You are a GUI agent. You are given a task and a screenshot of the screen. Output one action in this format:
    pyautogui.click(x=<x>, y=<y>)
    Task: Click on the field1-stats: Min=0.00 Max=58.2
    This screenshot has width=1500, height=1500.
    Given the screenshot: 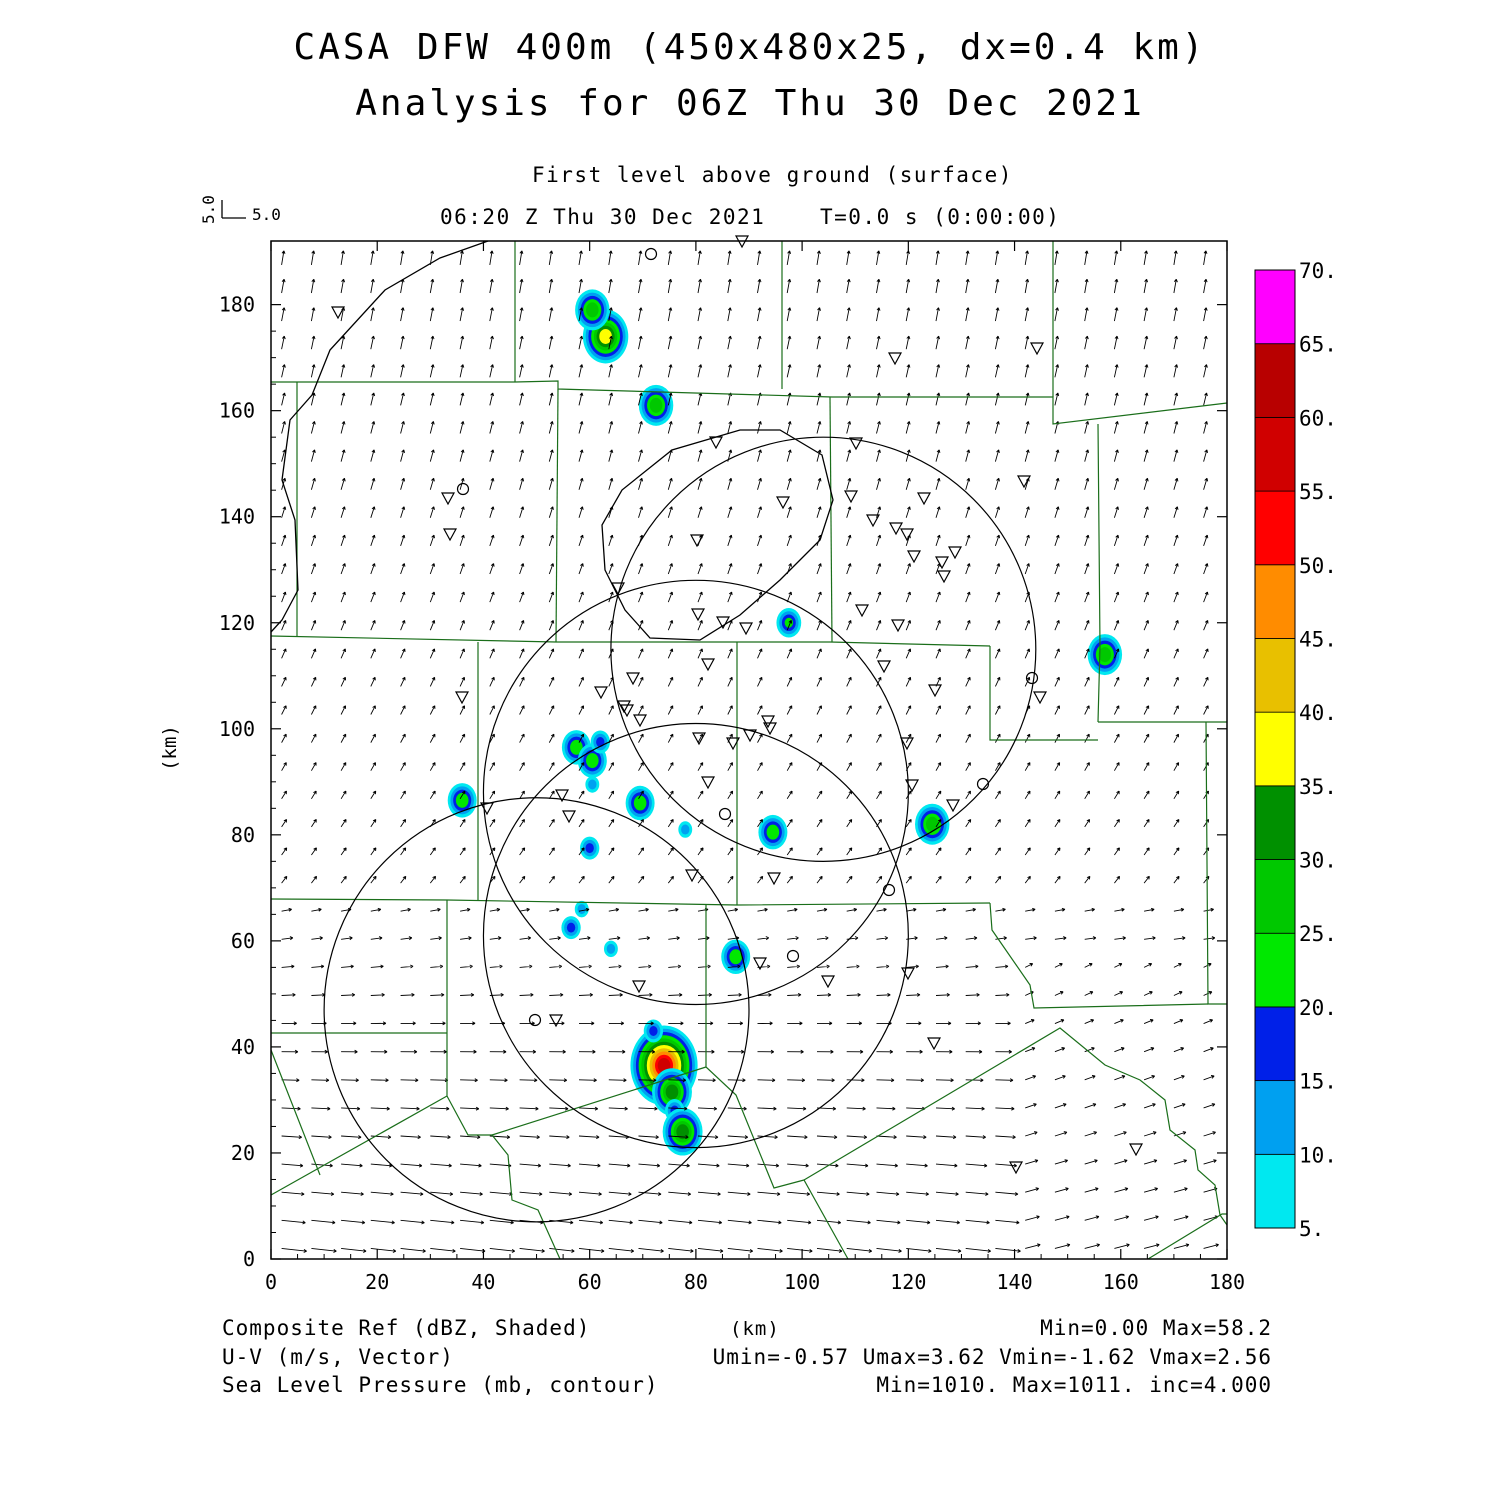 What is the action you would take?
    pyautogui.click(x=1156, y=1328)
    